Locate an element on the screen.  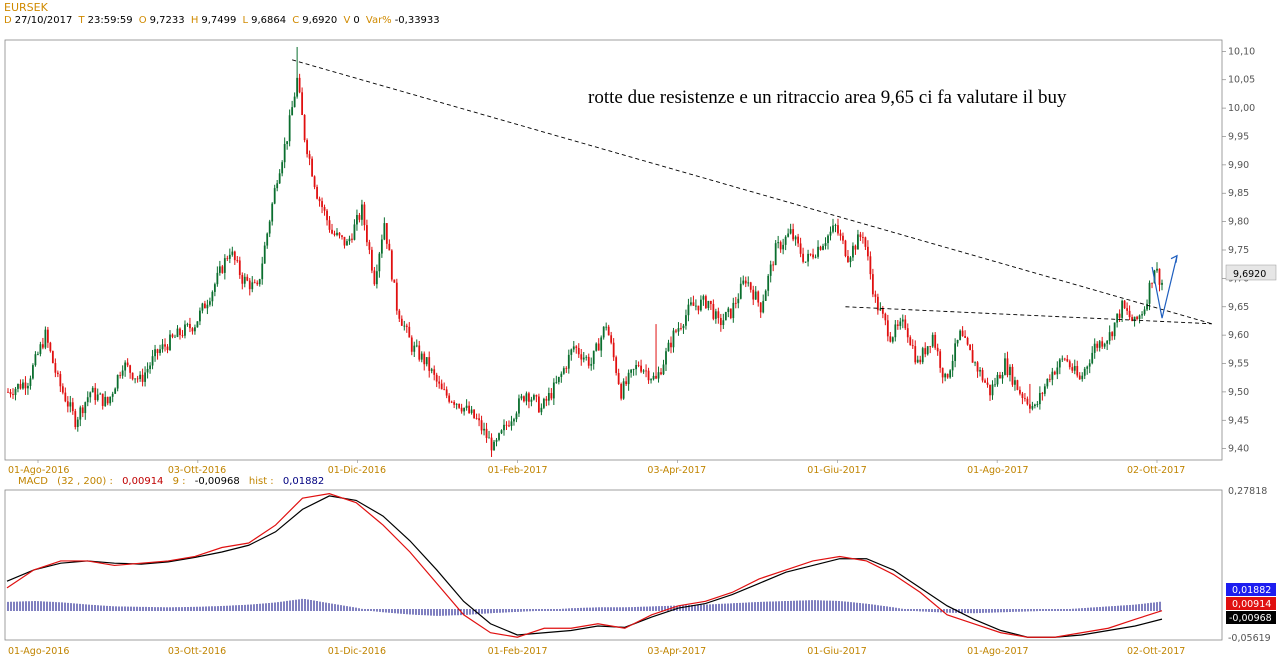
volume-key: V is located at coordinates (347, 20).